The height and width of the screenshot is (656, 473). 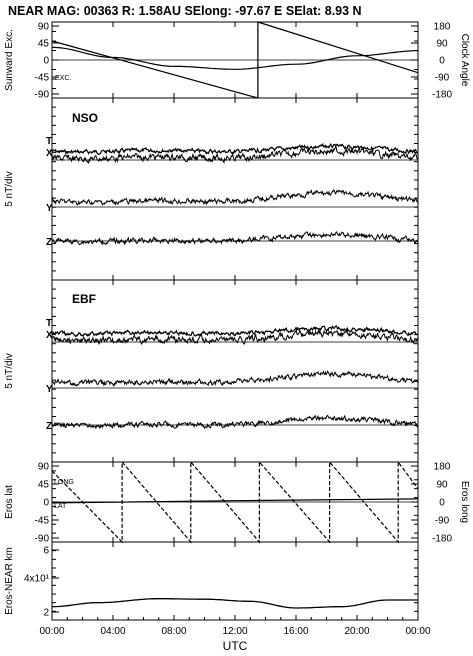 I want to click on ylabel-eros-near: Eros-NEAR km, so click(x=9, y=581).